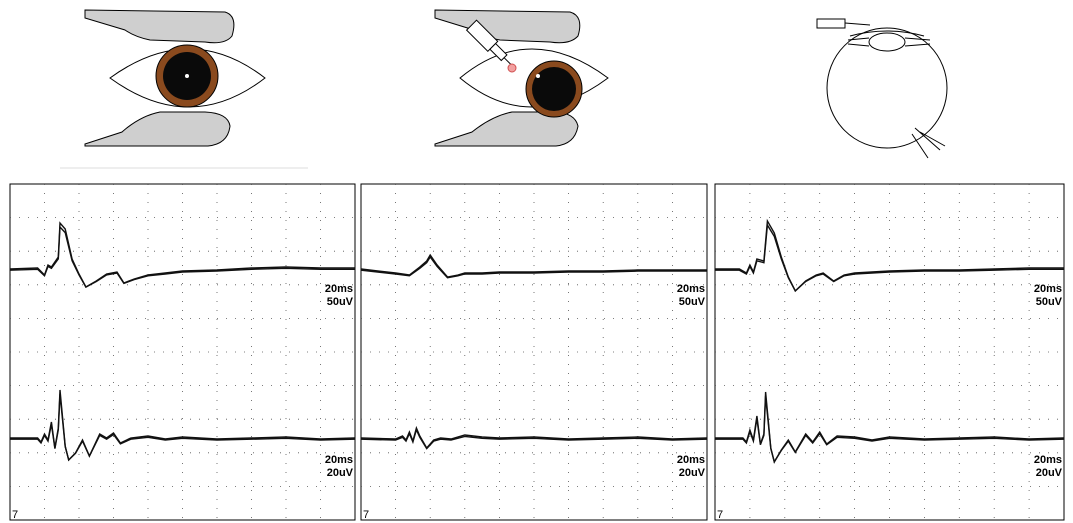 The image size is (1073, 523). What do you see at coordinates (538, 76) in the screenshot?
I see `reflection-dot-icon` at bounding box center [538, 76].